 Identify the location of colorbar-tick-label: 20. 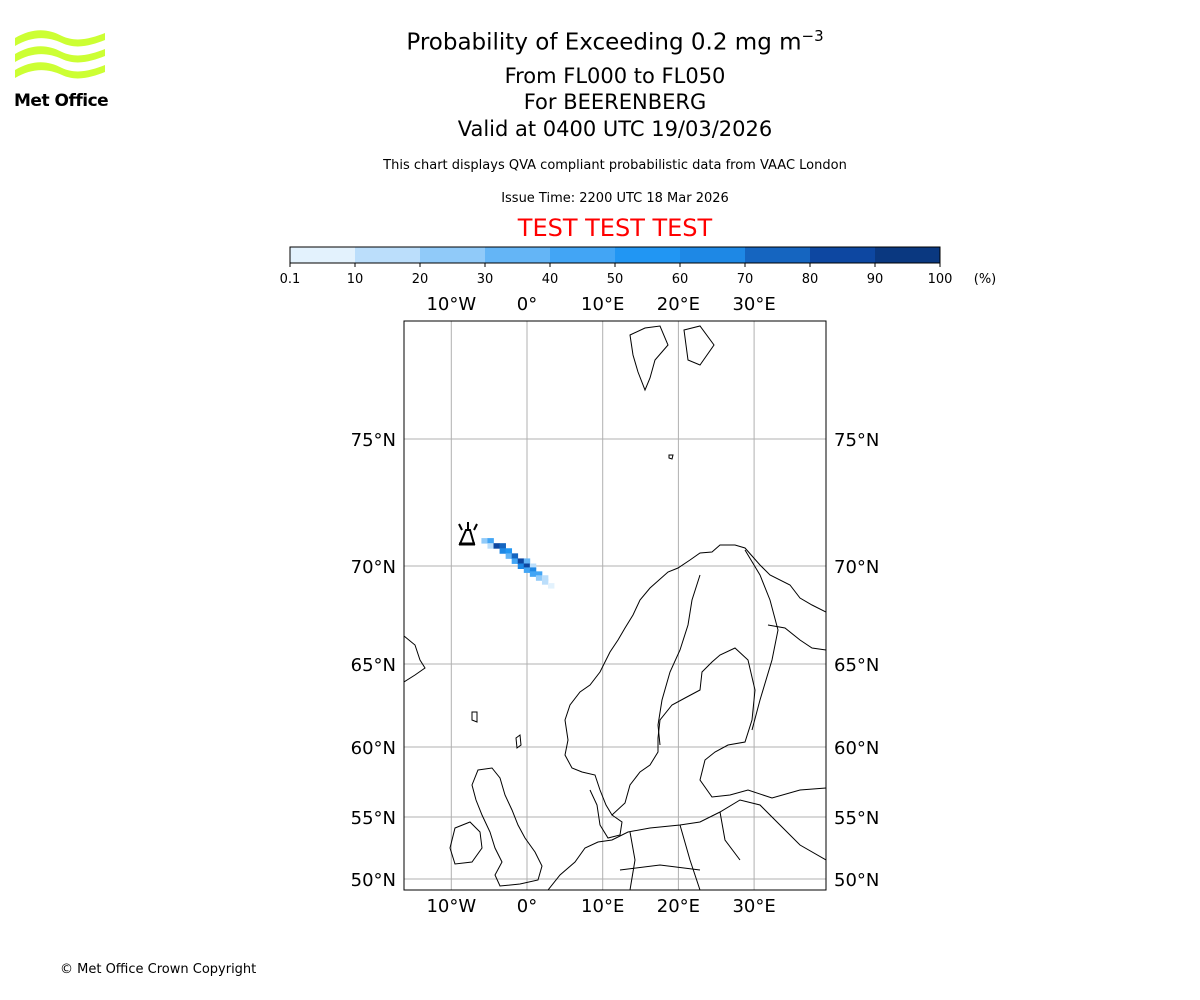
(420, 279).